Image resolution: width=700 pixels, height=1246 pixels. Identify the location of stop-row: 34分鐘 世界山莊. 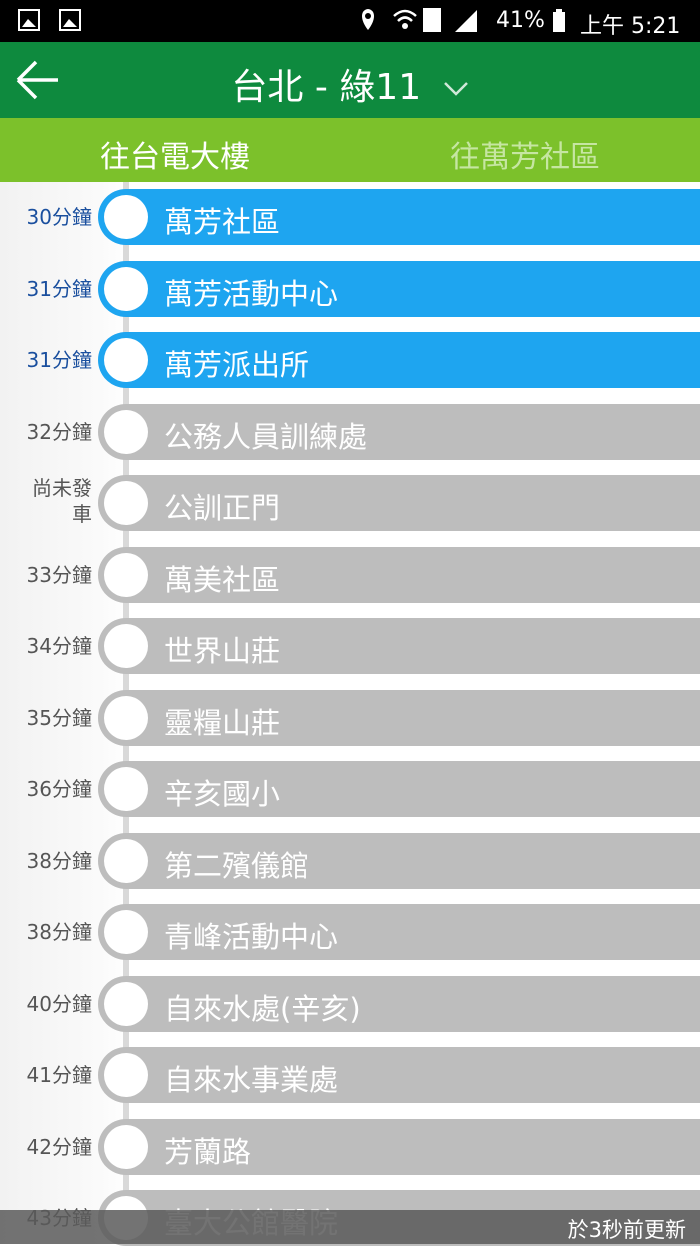
(350, 646).